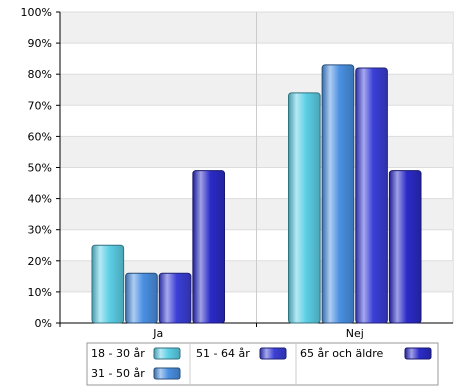 The image size is (455, 390). I want to click on y-tick-label: 60%, so click(40, 136).